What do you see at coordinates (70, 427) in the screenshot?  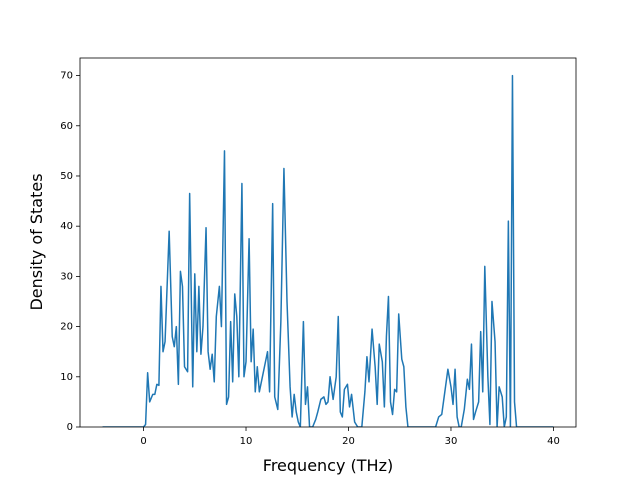 I see `y-tick-label: 0` at bounding box center [70, 427].